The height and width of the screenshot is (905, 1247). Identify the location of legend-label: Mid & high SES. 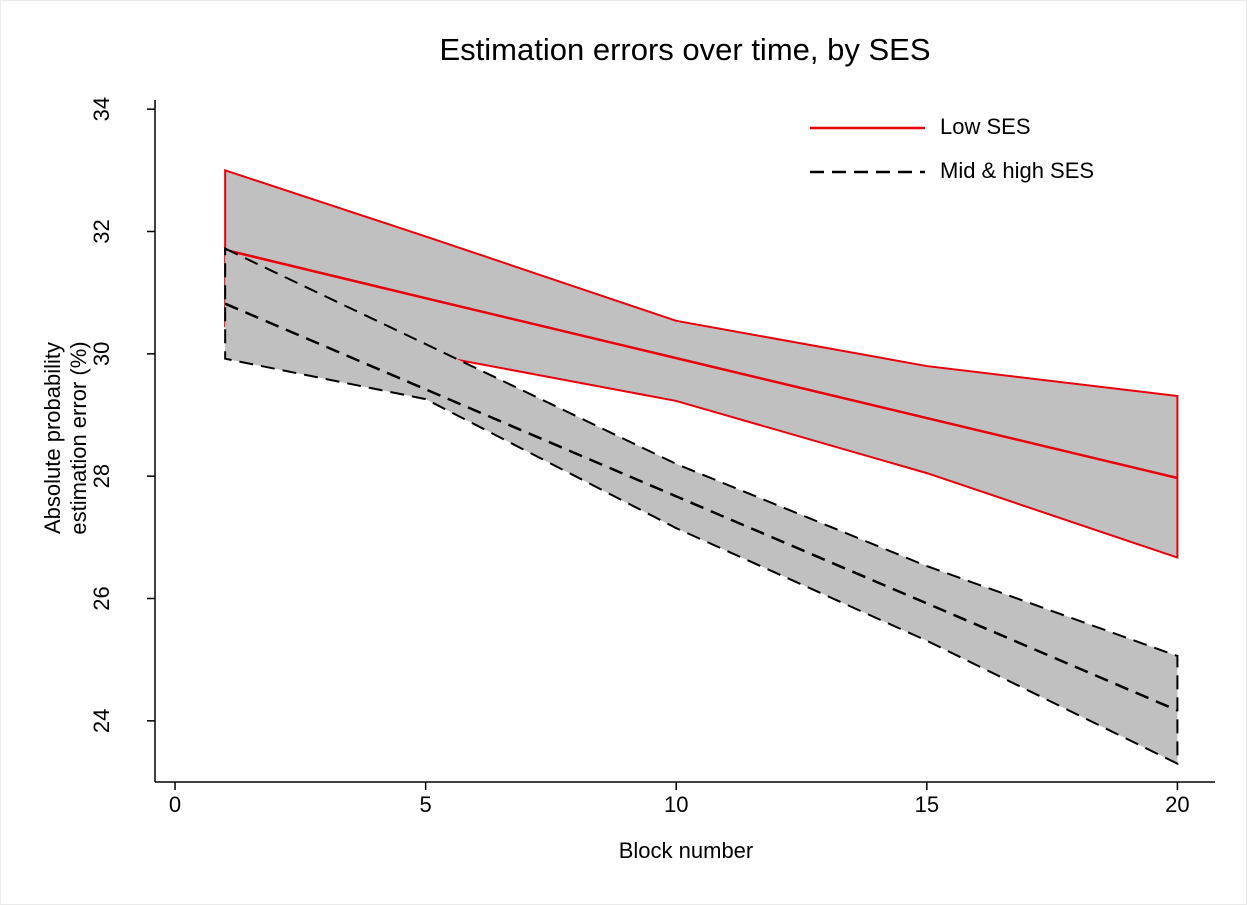
(1017, 170).